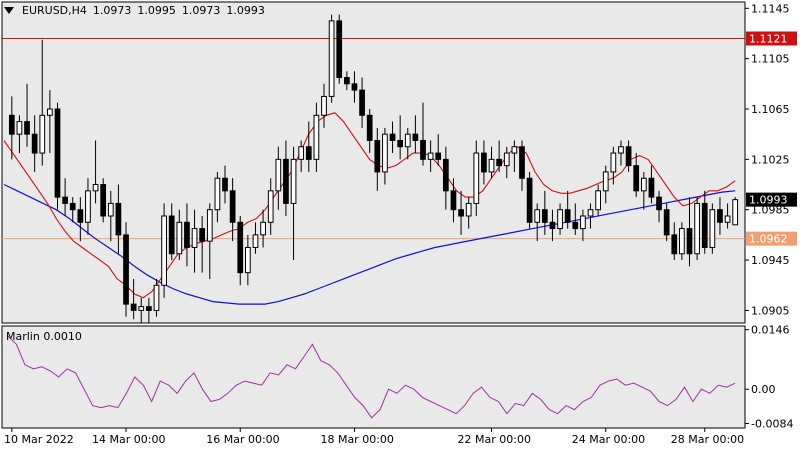  Describe the element at coordinates (134, 10) in the screenshot. I see `symbol-header: EURUSD,H4 1.0973 1.0995 1.0973 1.0993` at that location.